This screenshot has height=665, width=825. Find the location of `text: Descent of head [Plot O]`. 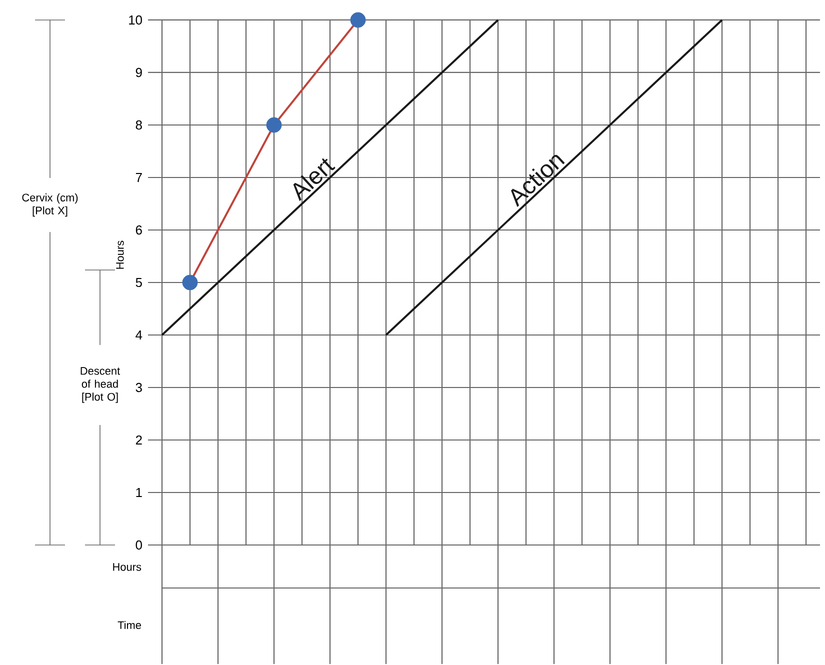

text: Descent of head [Plot O] is located at coordinates (100, 385).